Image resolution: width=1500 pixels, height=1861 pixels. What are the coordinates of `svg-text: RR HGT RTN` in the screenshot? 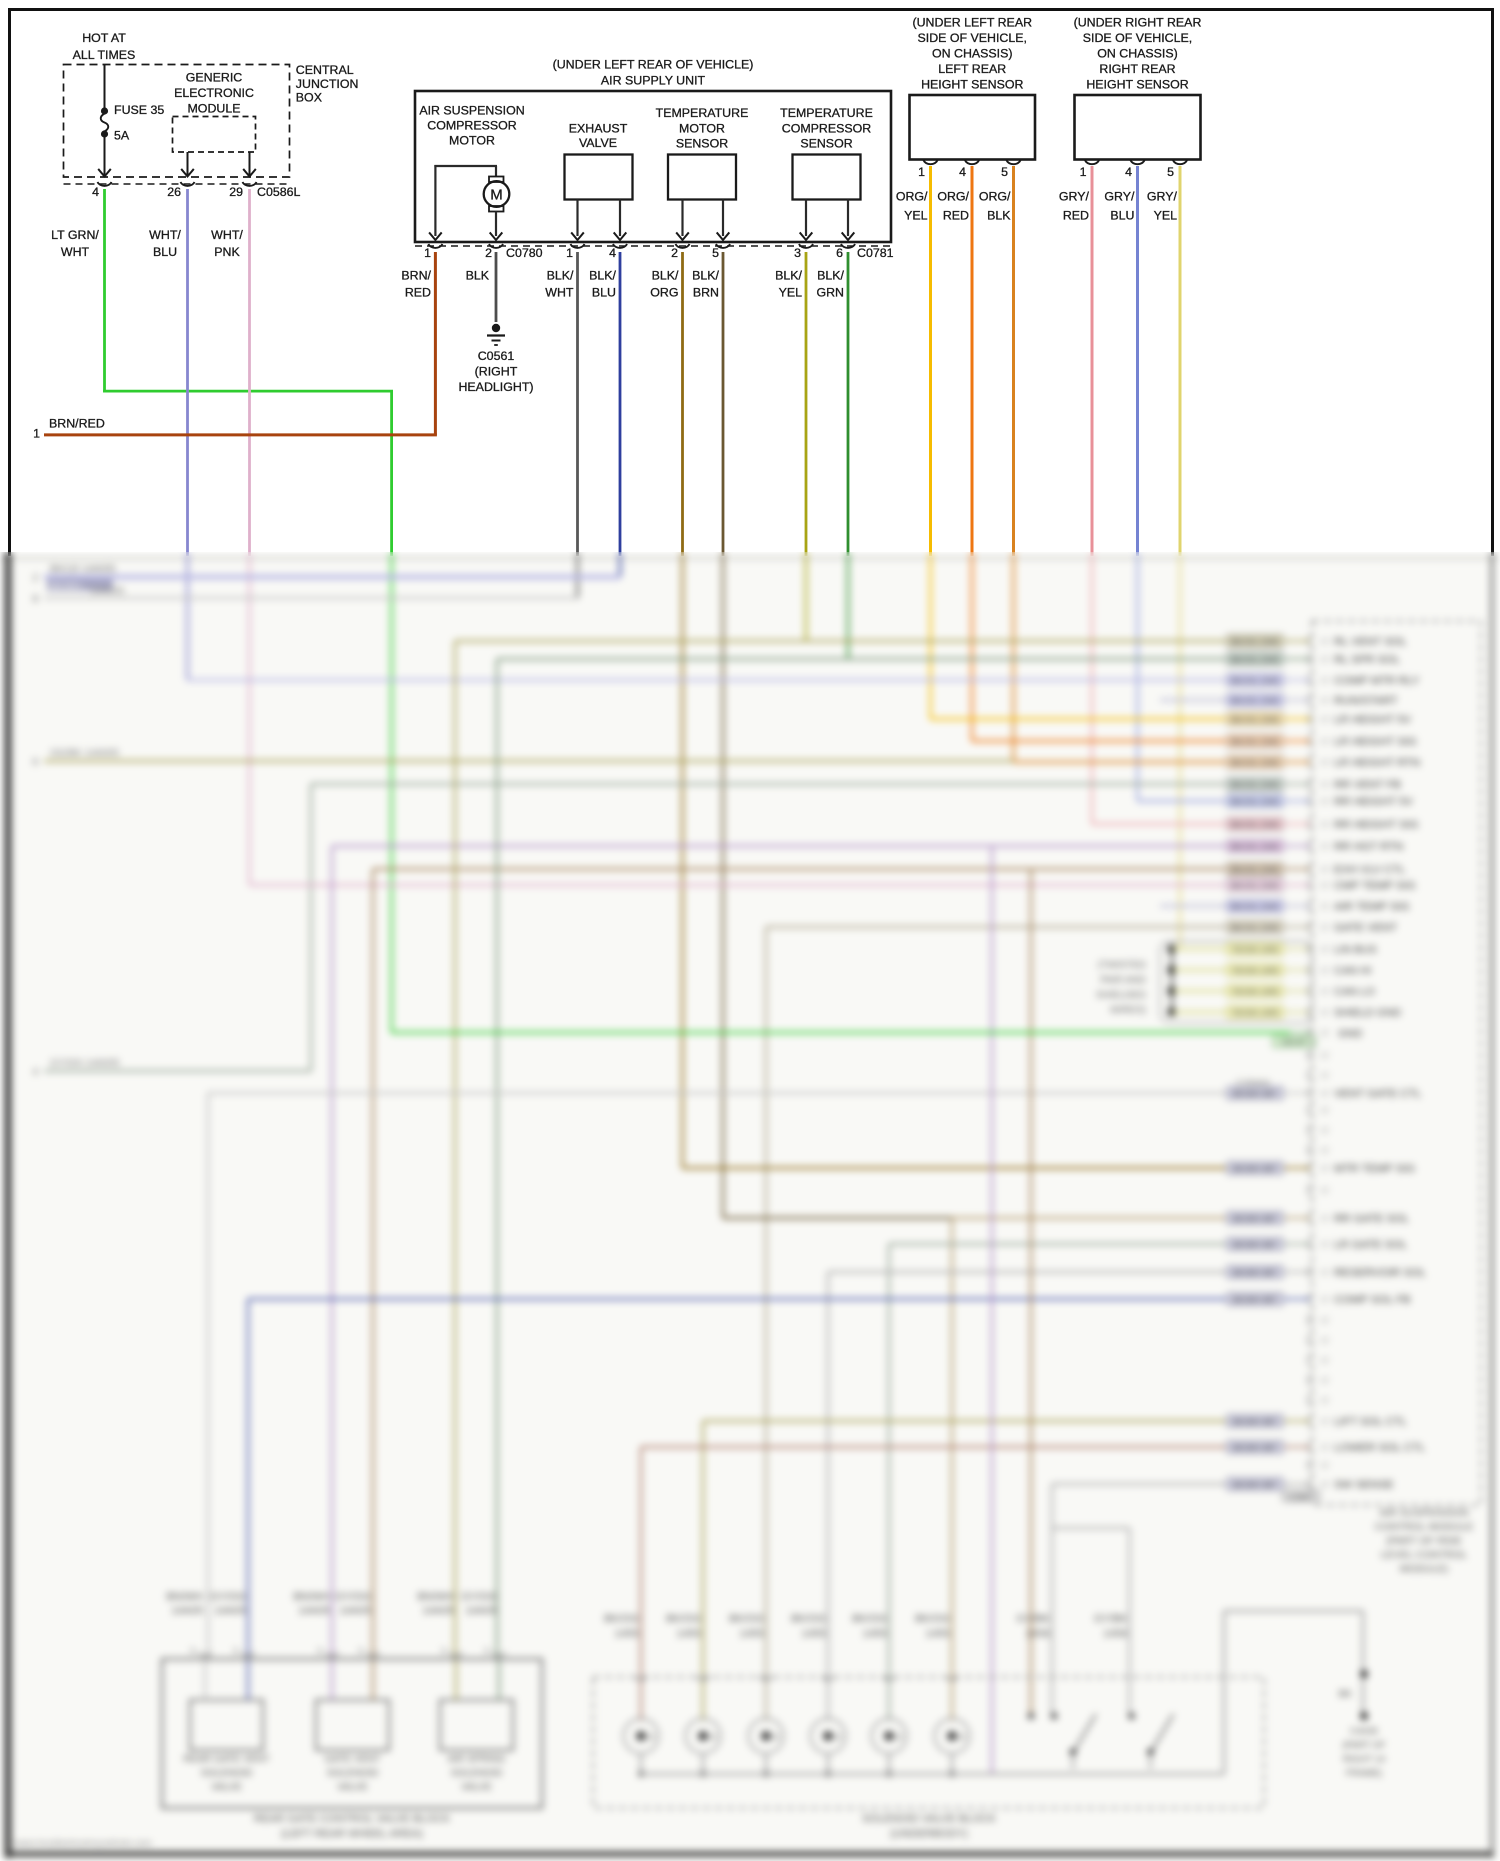 It's located at (1368, 847).